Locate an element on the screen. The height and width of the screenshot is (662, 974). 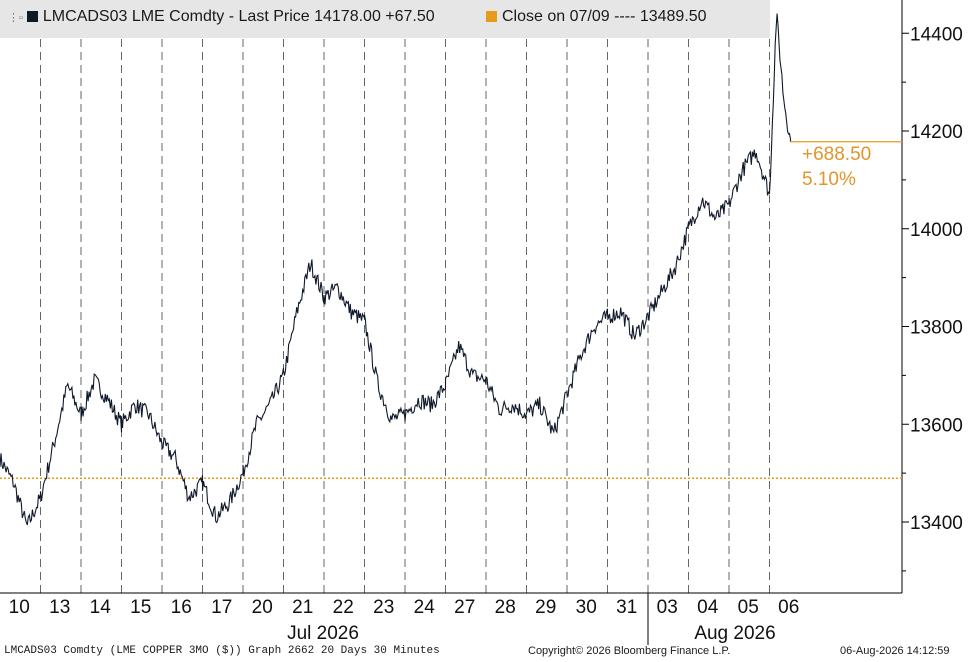
x-tick-label: 05 is located at coordinates (748, 607).